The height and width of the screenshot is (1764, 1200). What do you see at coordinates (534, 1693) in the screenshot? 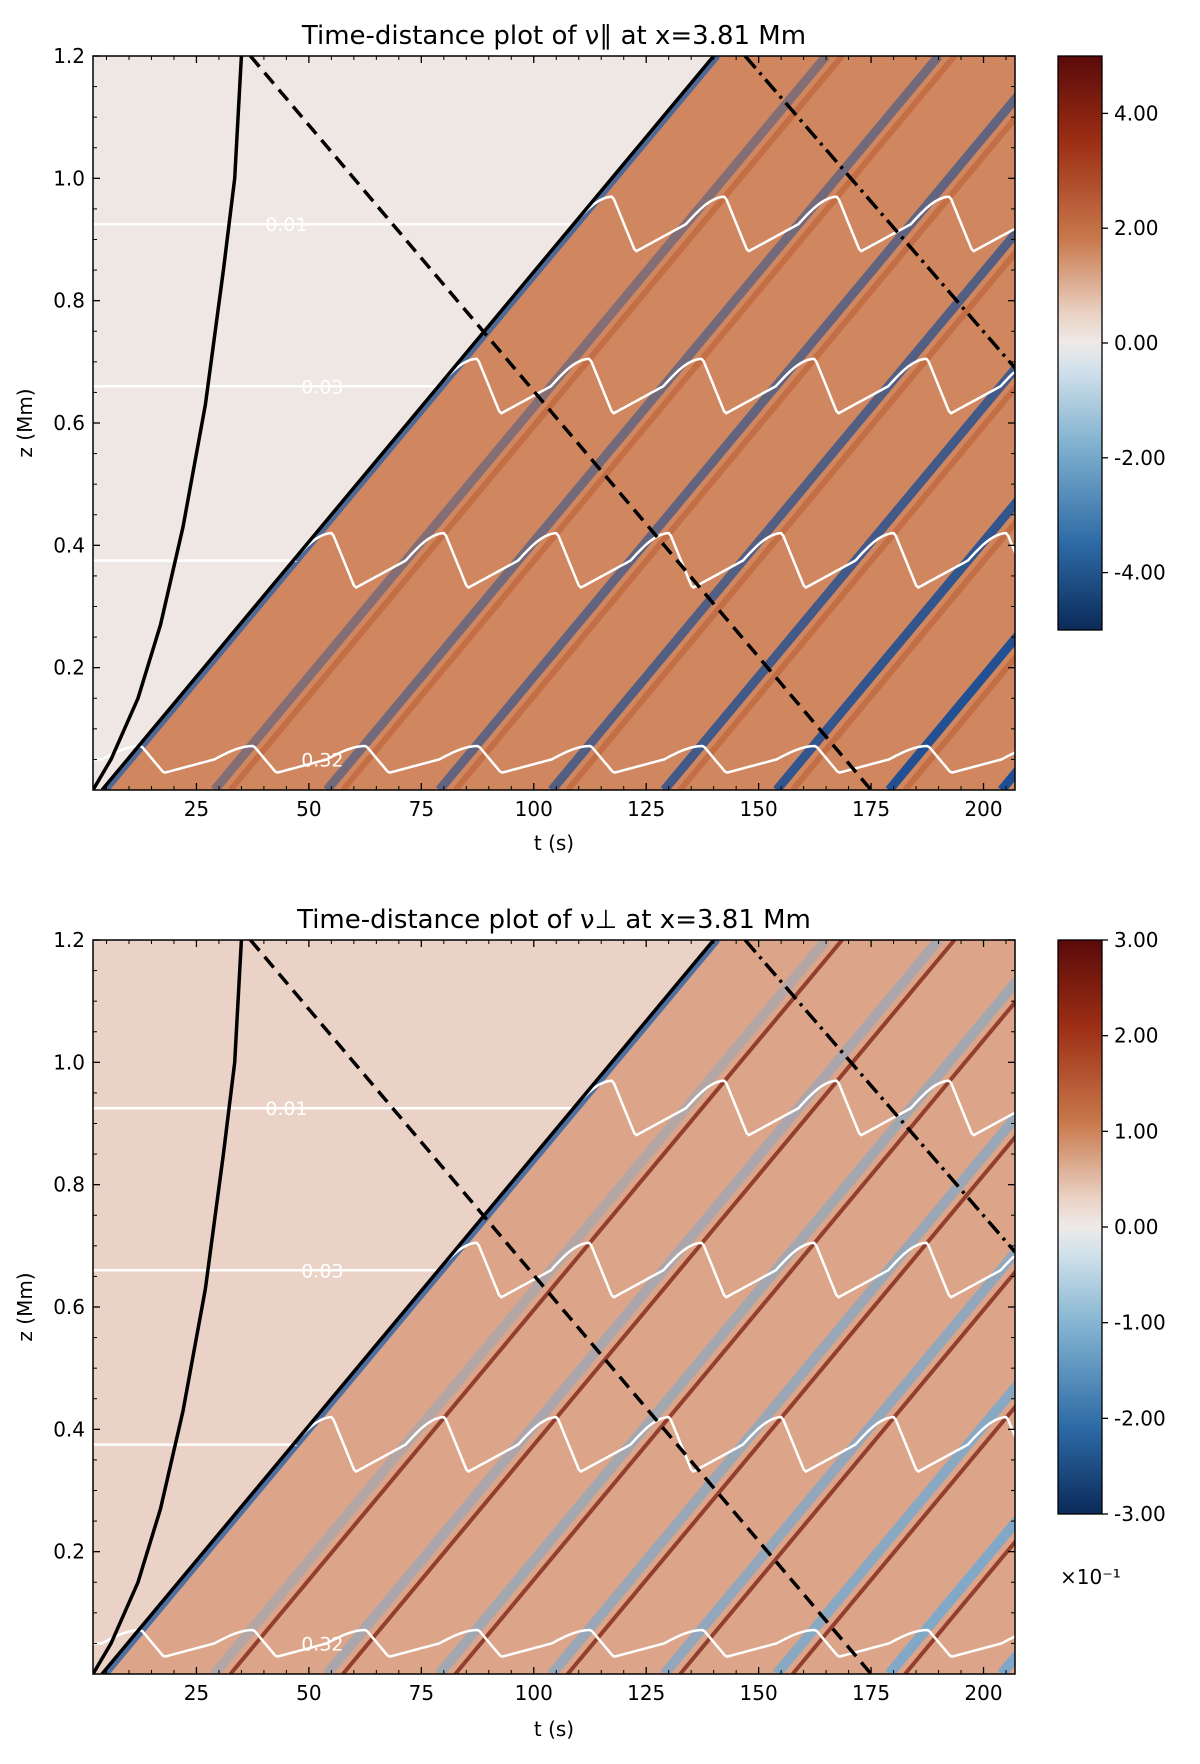
I see `bottom-x-tick-label: 100` at bounding box center [534, 1693].